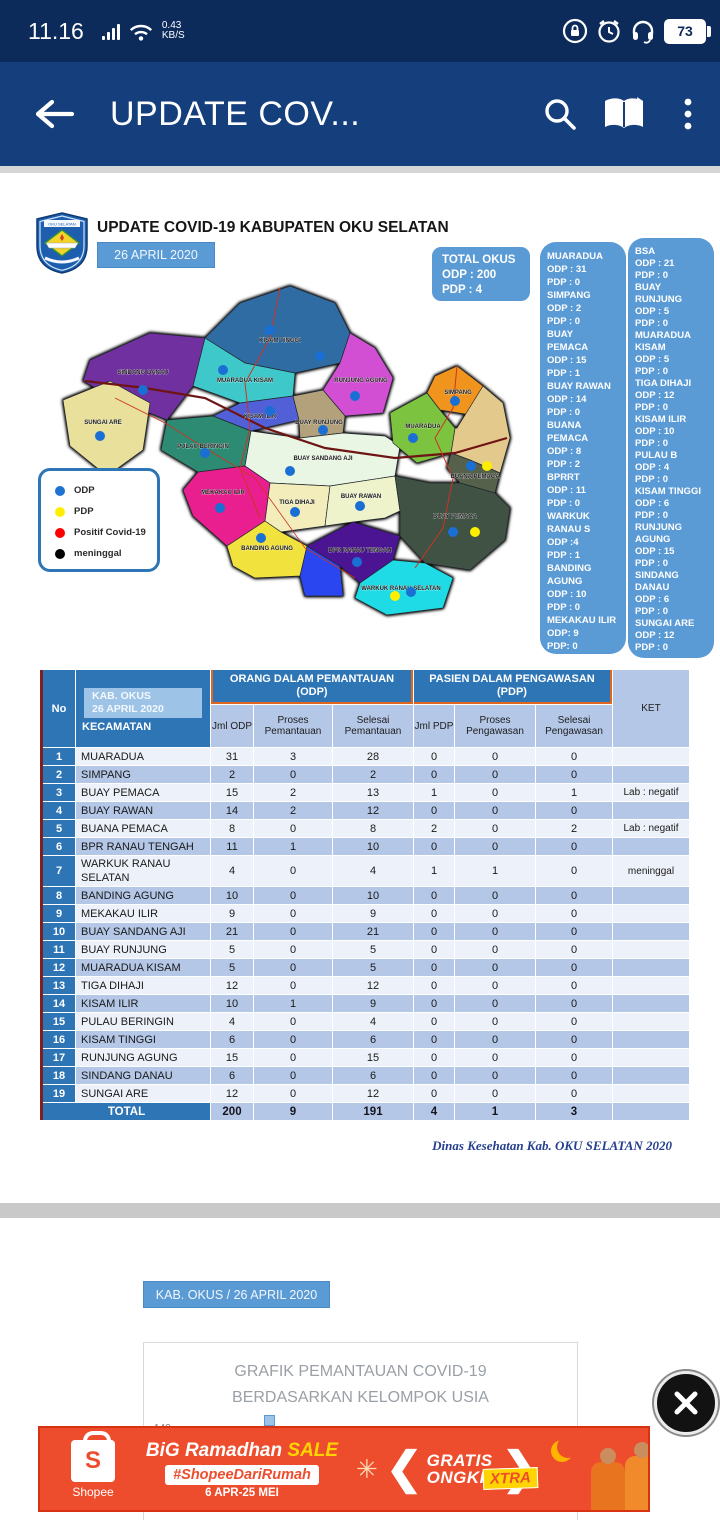 This screenshot has height=1520, width=720. I want to click on row-number: 6, so click(59, 846).